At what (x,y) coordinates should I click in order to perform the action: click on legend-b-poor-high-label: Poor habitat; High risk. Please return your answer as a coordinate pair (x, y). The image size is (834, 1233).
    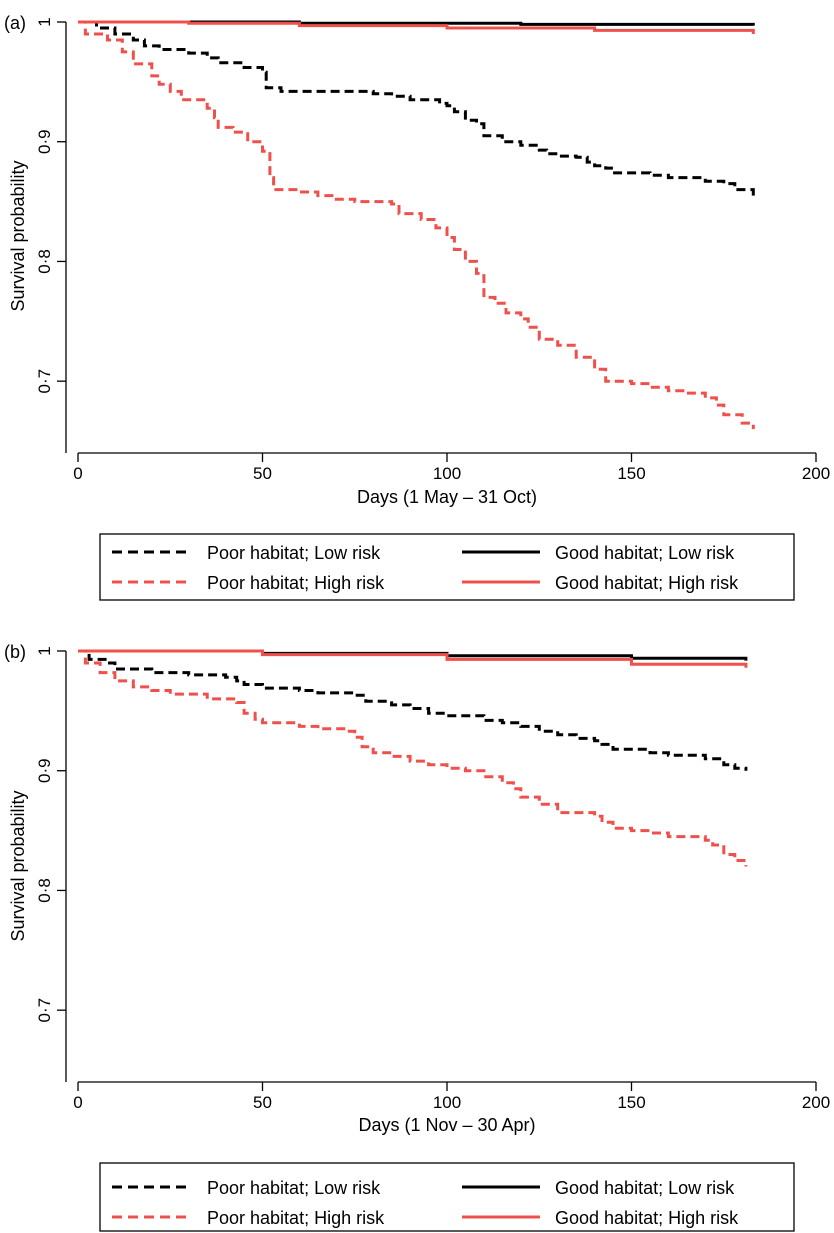
    Looking at the image, I should click on (296, 1218).